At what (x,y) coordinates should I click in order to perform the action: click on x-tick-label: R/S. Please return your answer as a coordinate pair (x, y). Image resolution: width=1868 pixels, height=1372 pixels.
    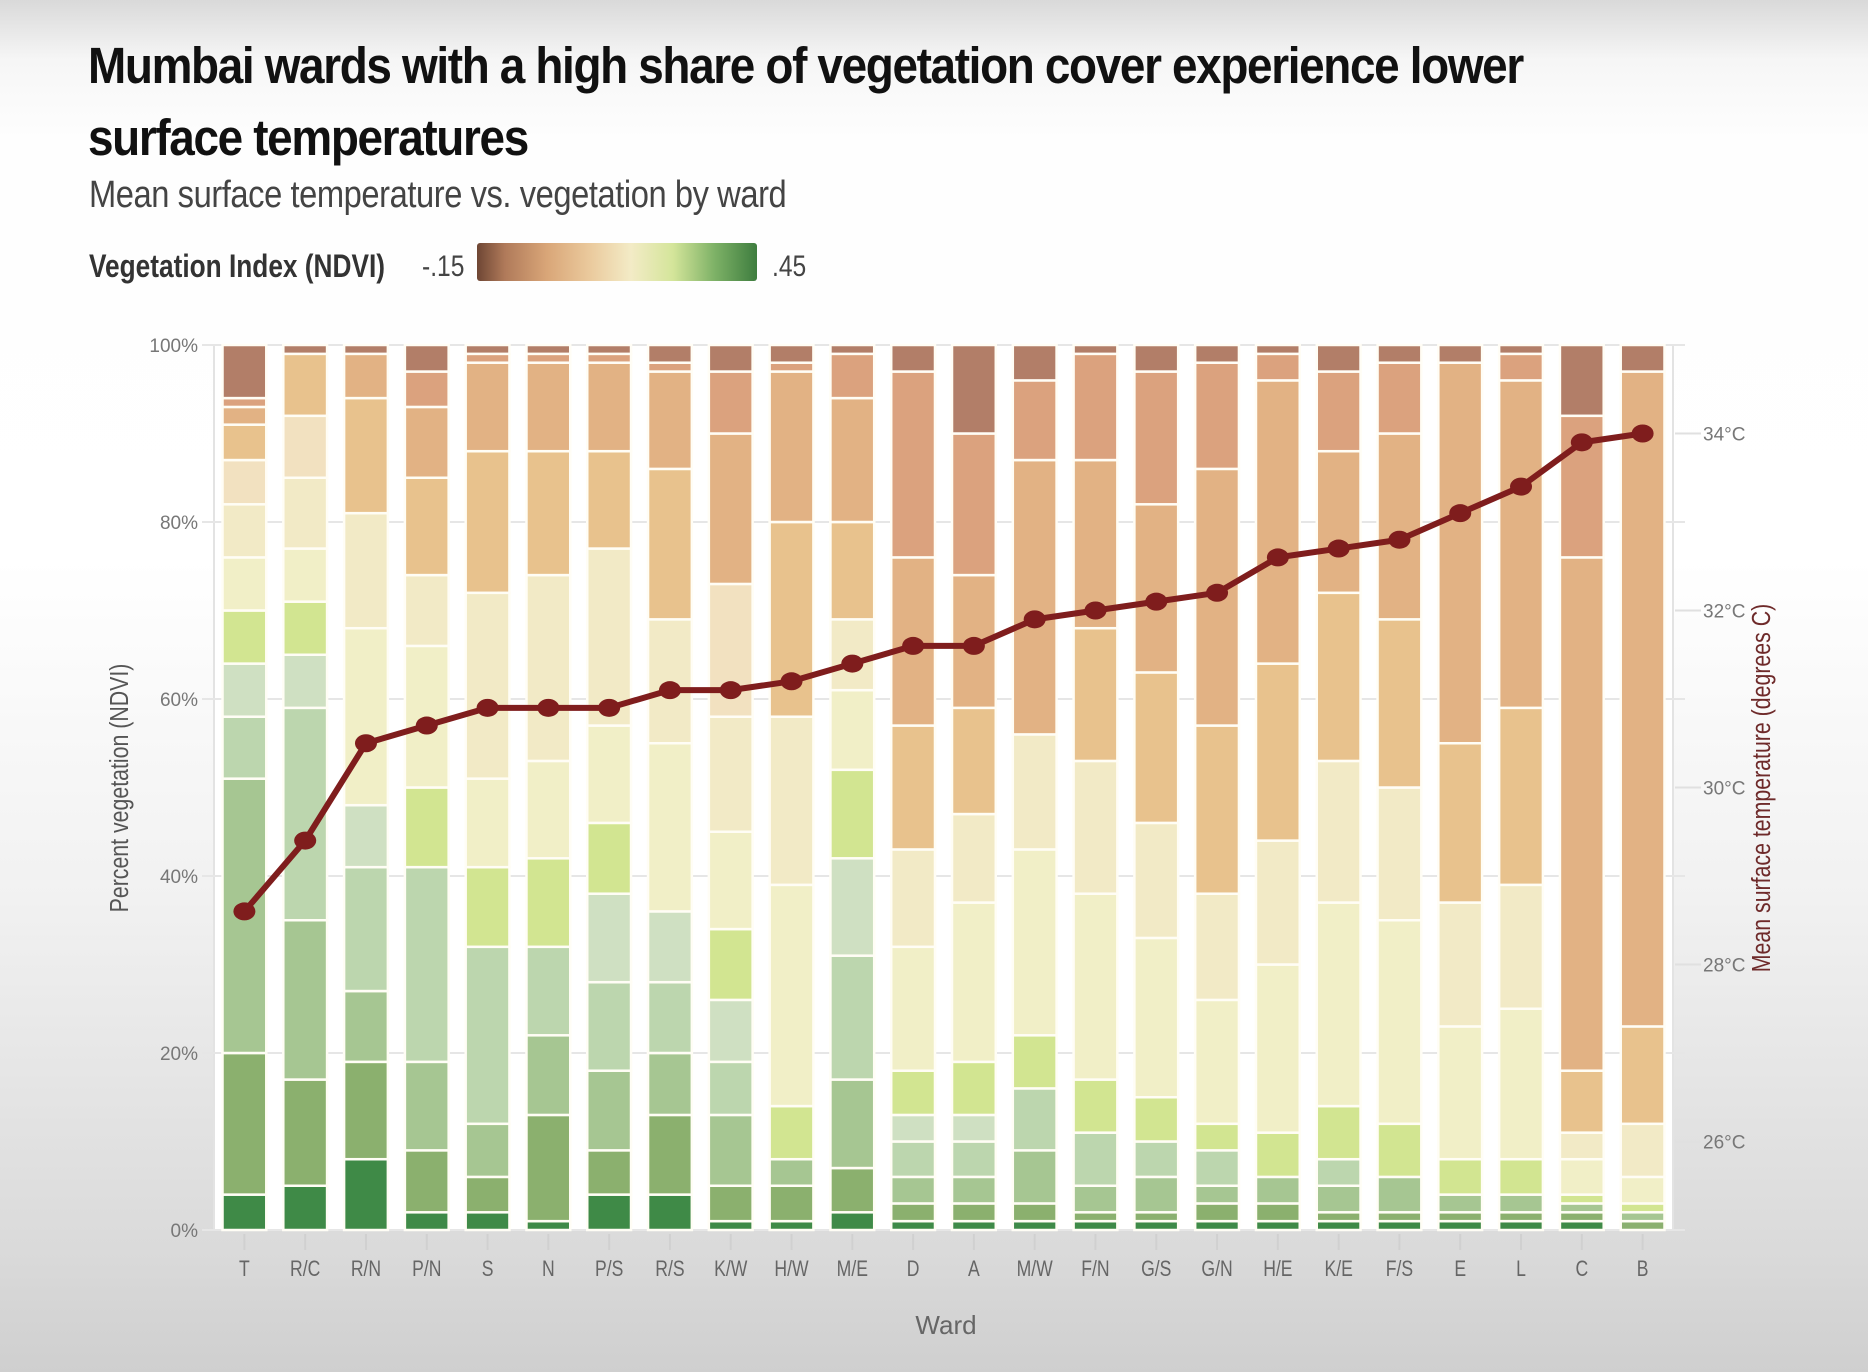
    Looking at the image, I should click on (669, 1269).